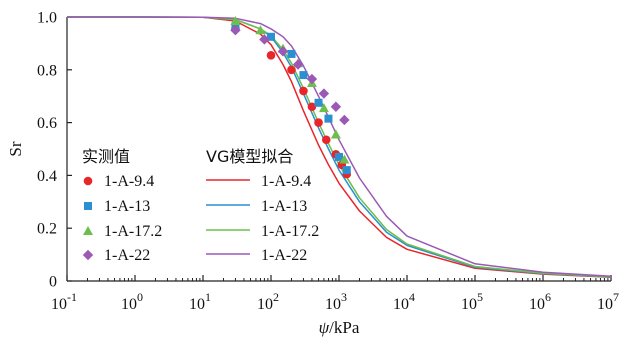 This screenshot has height=338, width=623. I want to click on legend-label-measured: 1-A-17.2, so click(133, 231).